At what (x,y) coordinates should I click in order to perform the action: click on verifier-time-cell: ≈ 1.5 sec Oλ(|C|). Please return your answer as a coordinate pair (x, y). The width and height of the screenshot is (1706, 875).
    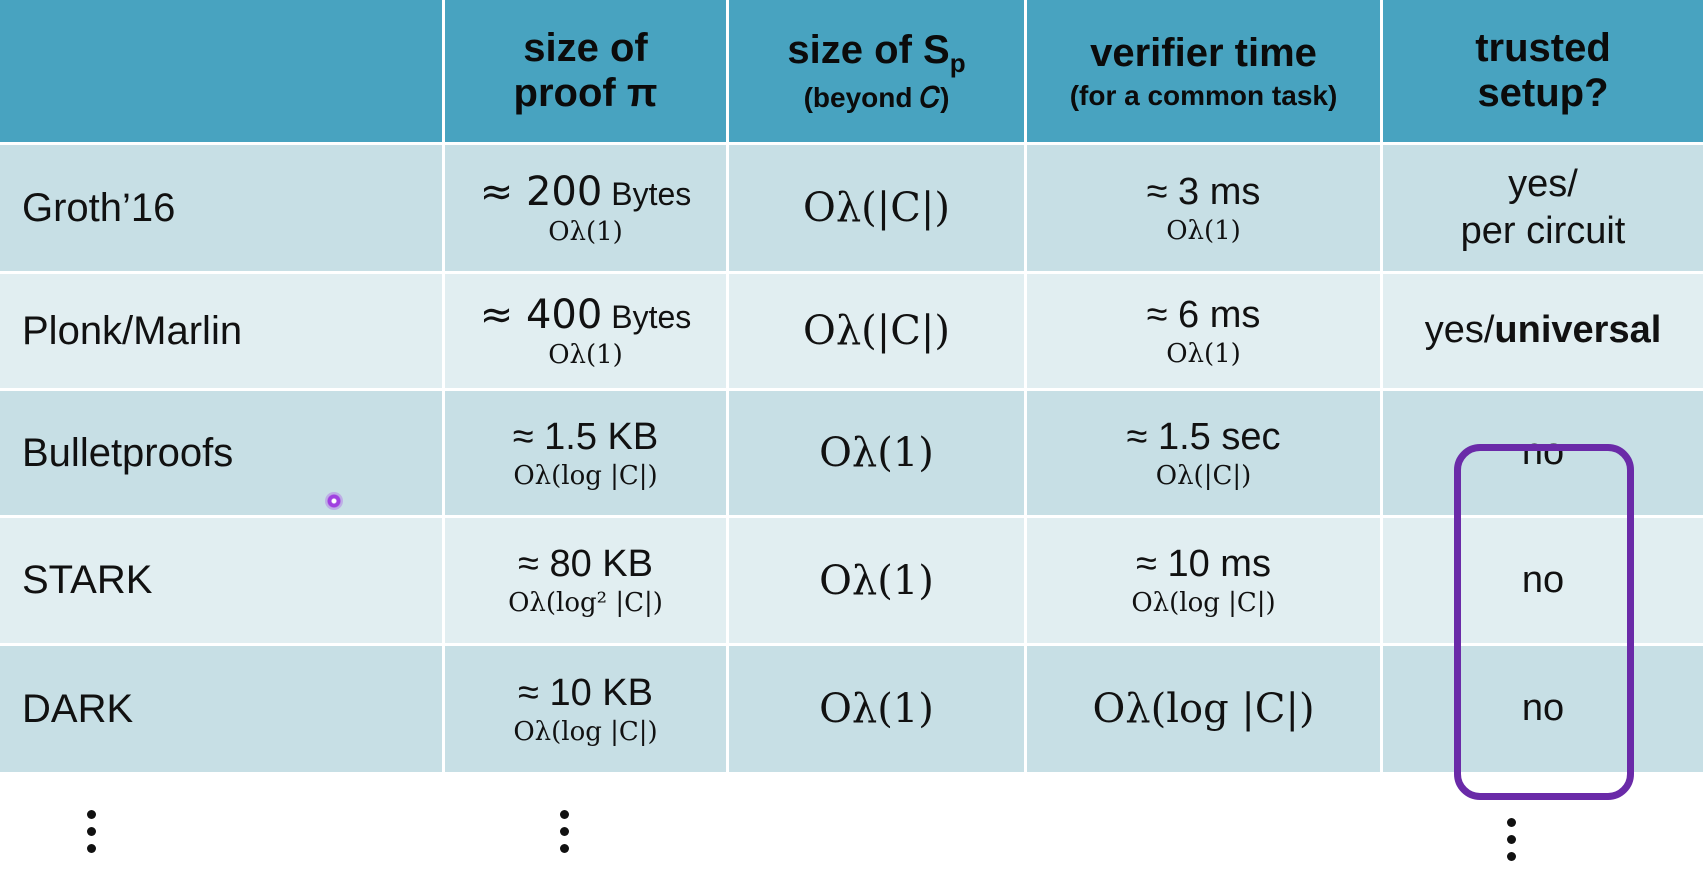
    Looking at the image, I should click on (1205, 454).